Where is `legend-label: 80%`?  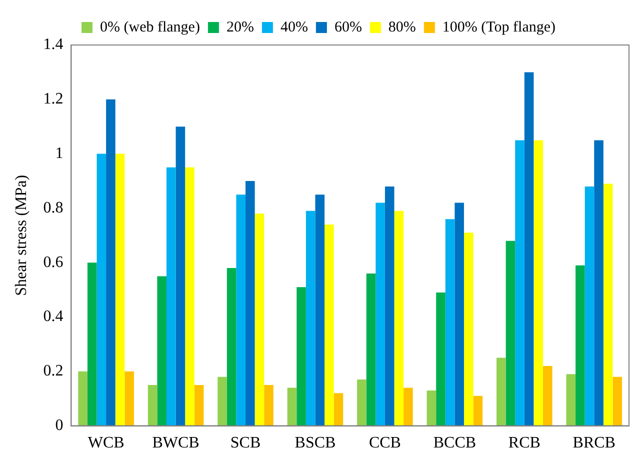 legend-label: 80% is located at coordinates (402, 27).